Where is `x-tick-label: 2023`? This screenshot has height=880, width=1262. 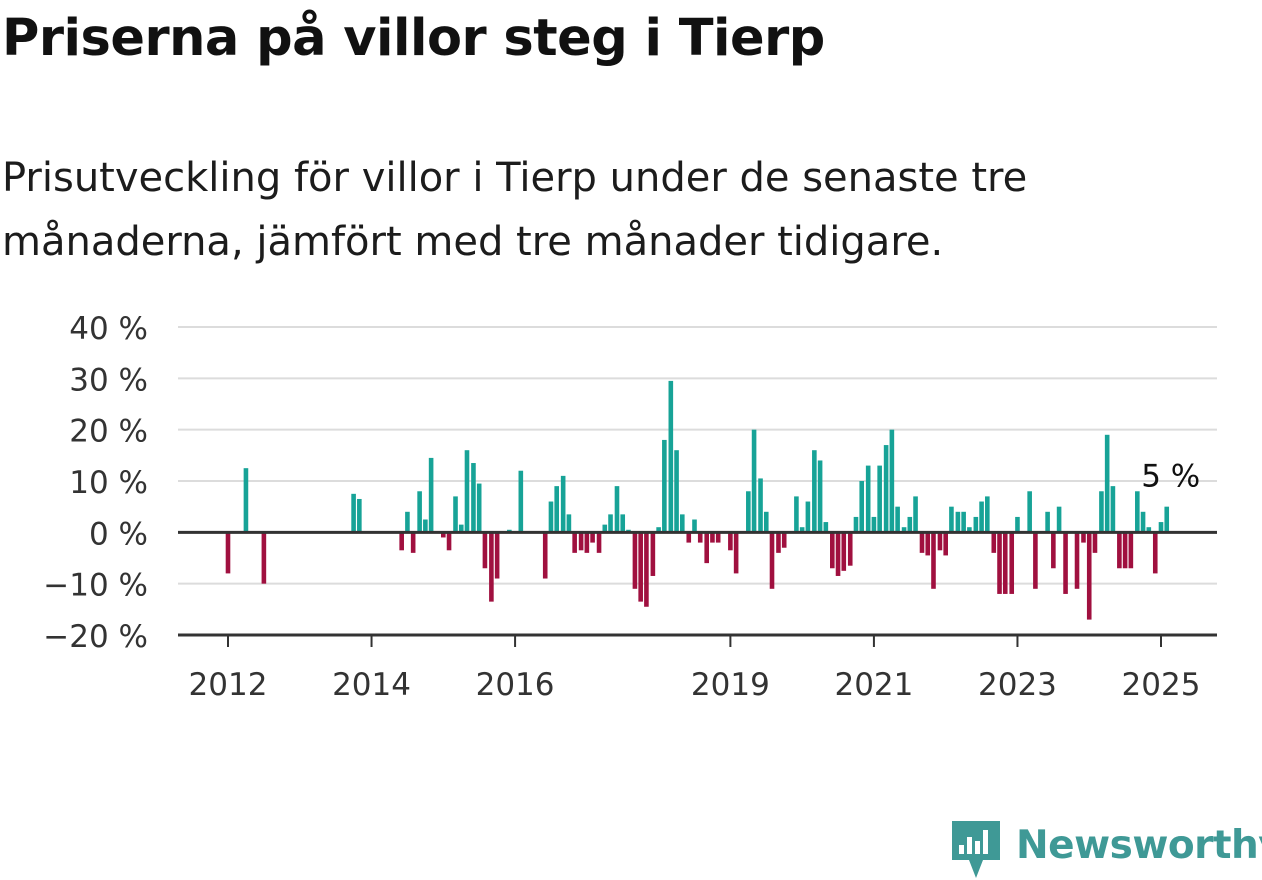 x-tick-label: 2023 is located at coordinates (1017, 685).